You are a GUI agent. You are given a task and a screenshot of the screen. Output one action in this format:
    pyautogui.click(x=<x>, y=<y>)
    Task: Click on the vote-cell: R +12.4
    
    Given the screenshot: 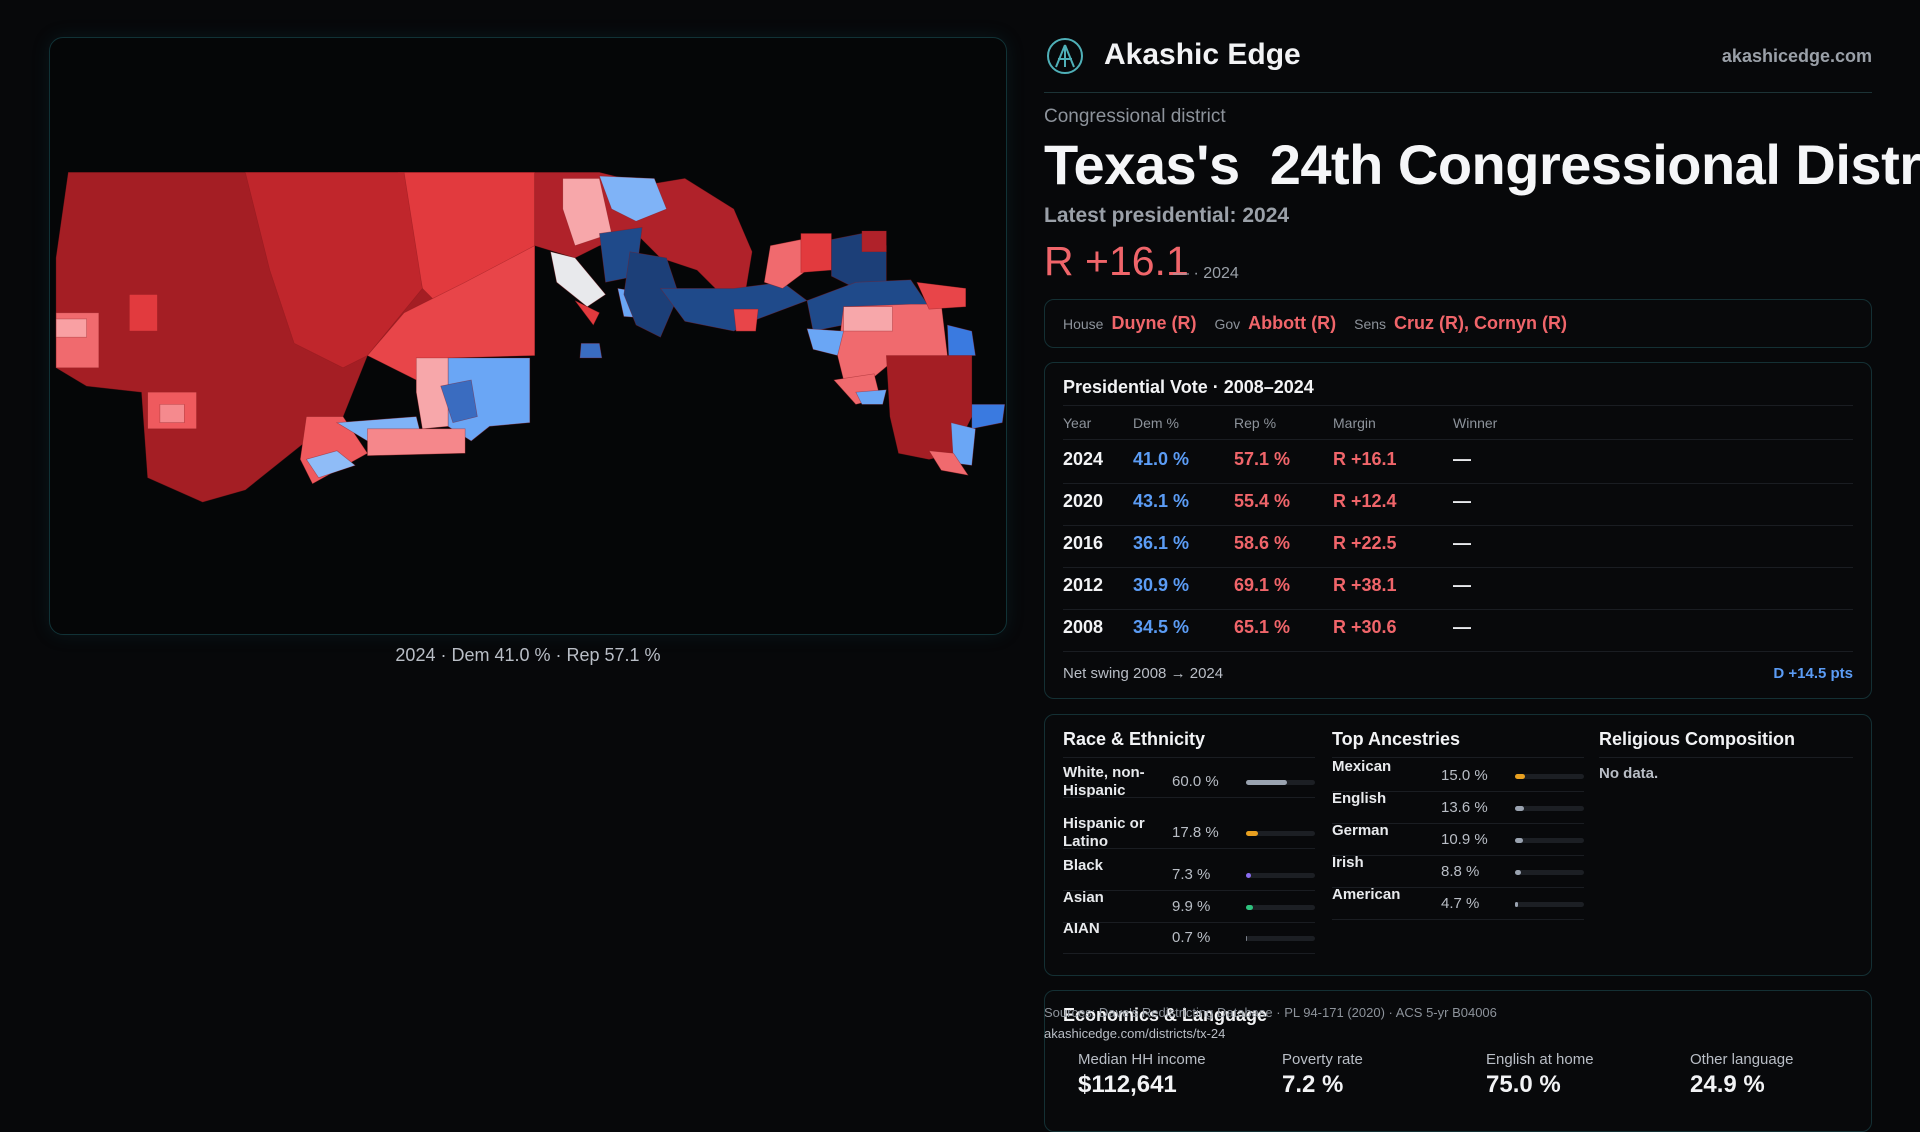 What is the action you would take?
    pyautogui.click(x=1365, y=501)
    